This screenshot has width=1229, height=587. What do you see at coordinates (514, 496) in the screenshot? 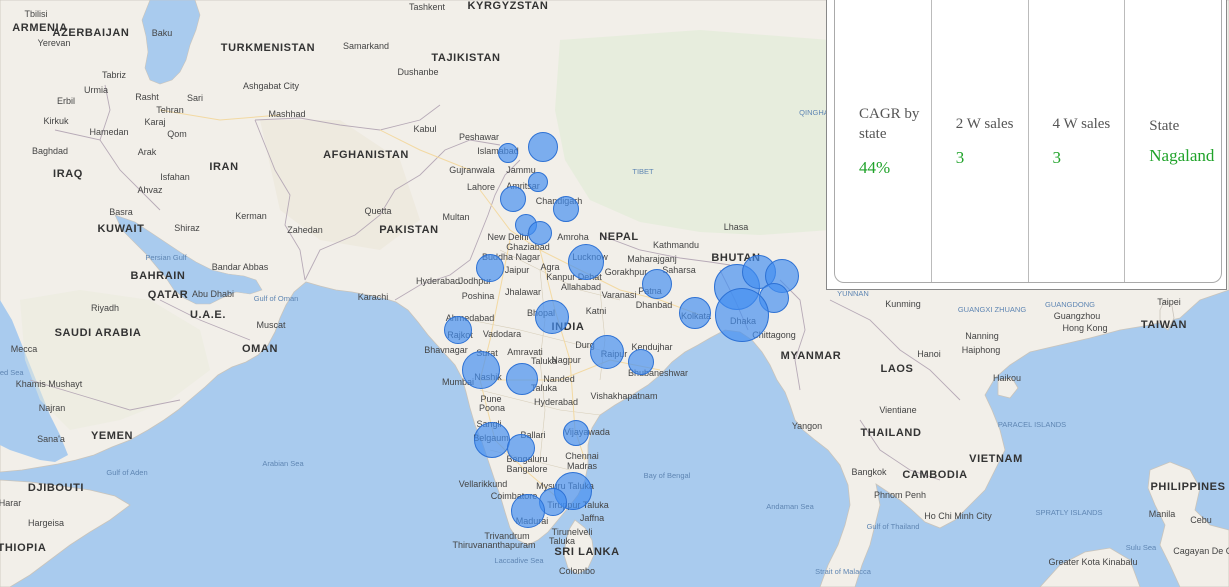
I see `city-label: Coimbatore` at bounding box center [514, 496].